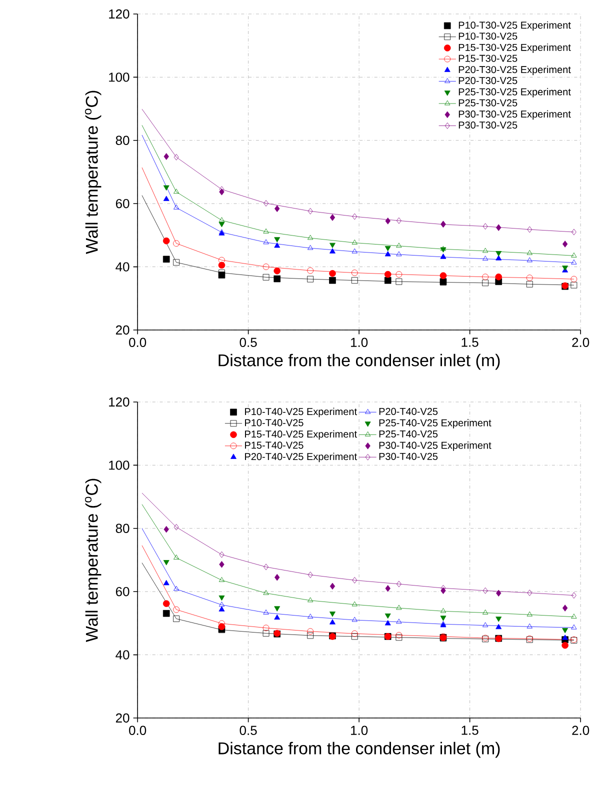 Image resolution: width=593 pixels, height=803 pixels. I want to click on legend-label: P20-T30-V25, so click(488, 80).